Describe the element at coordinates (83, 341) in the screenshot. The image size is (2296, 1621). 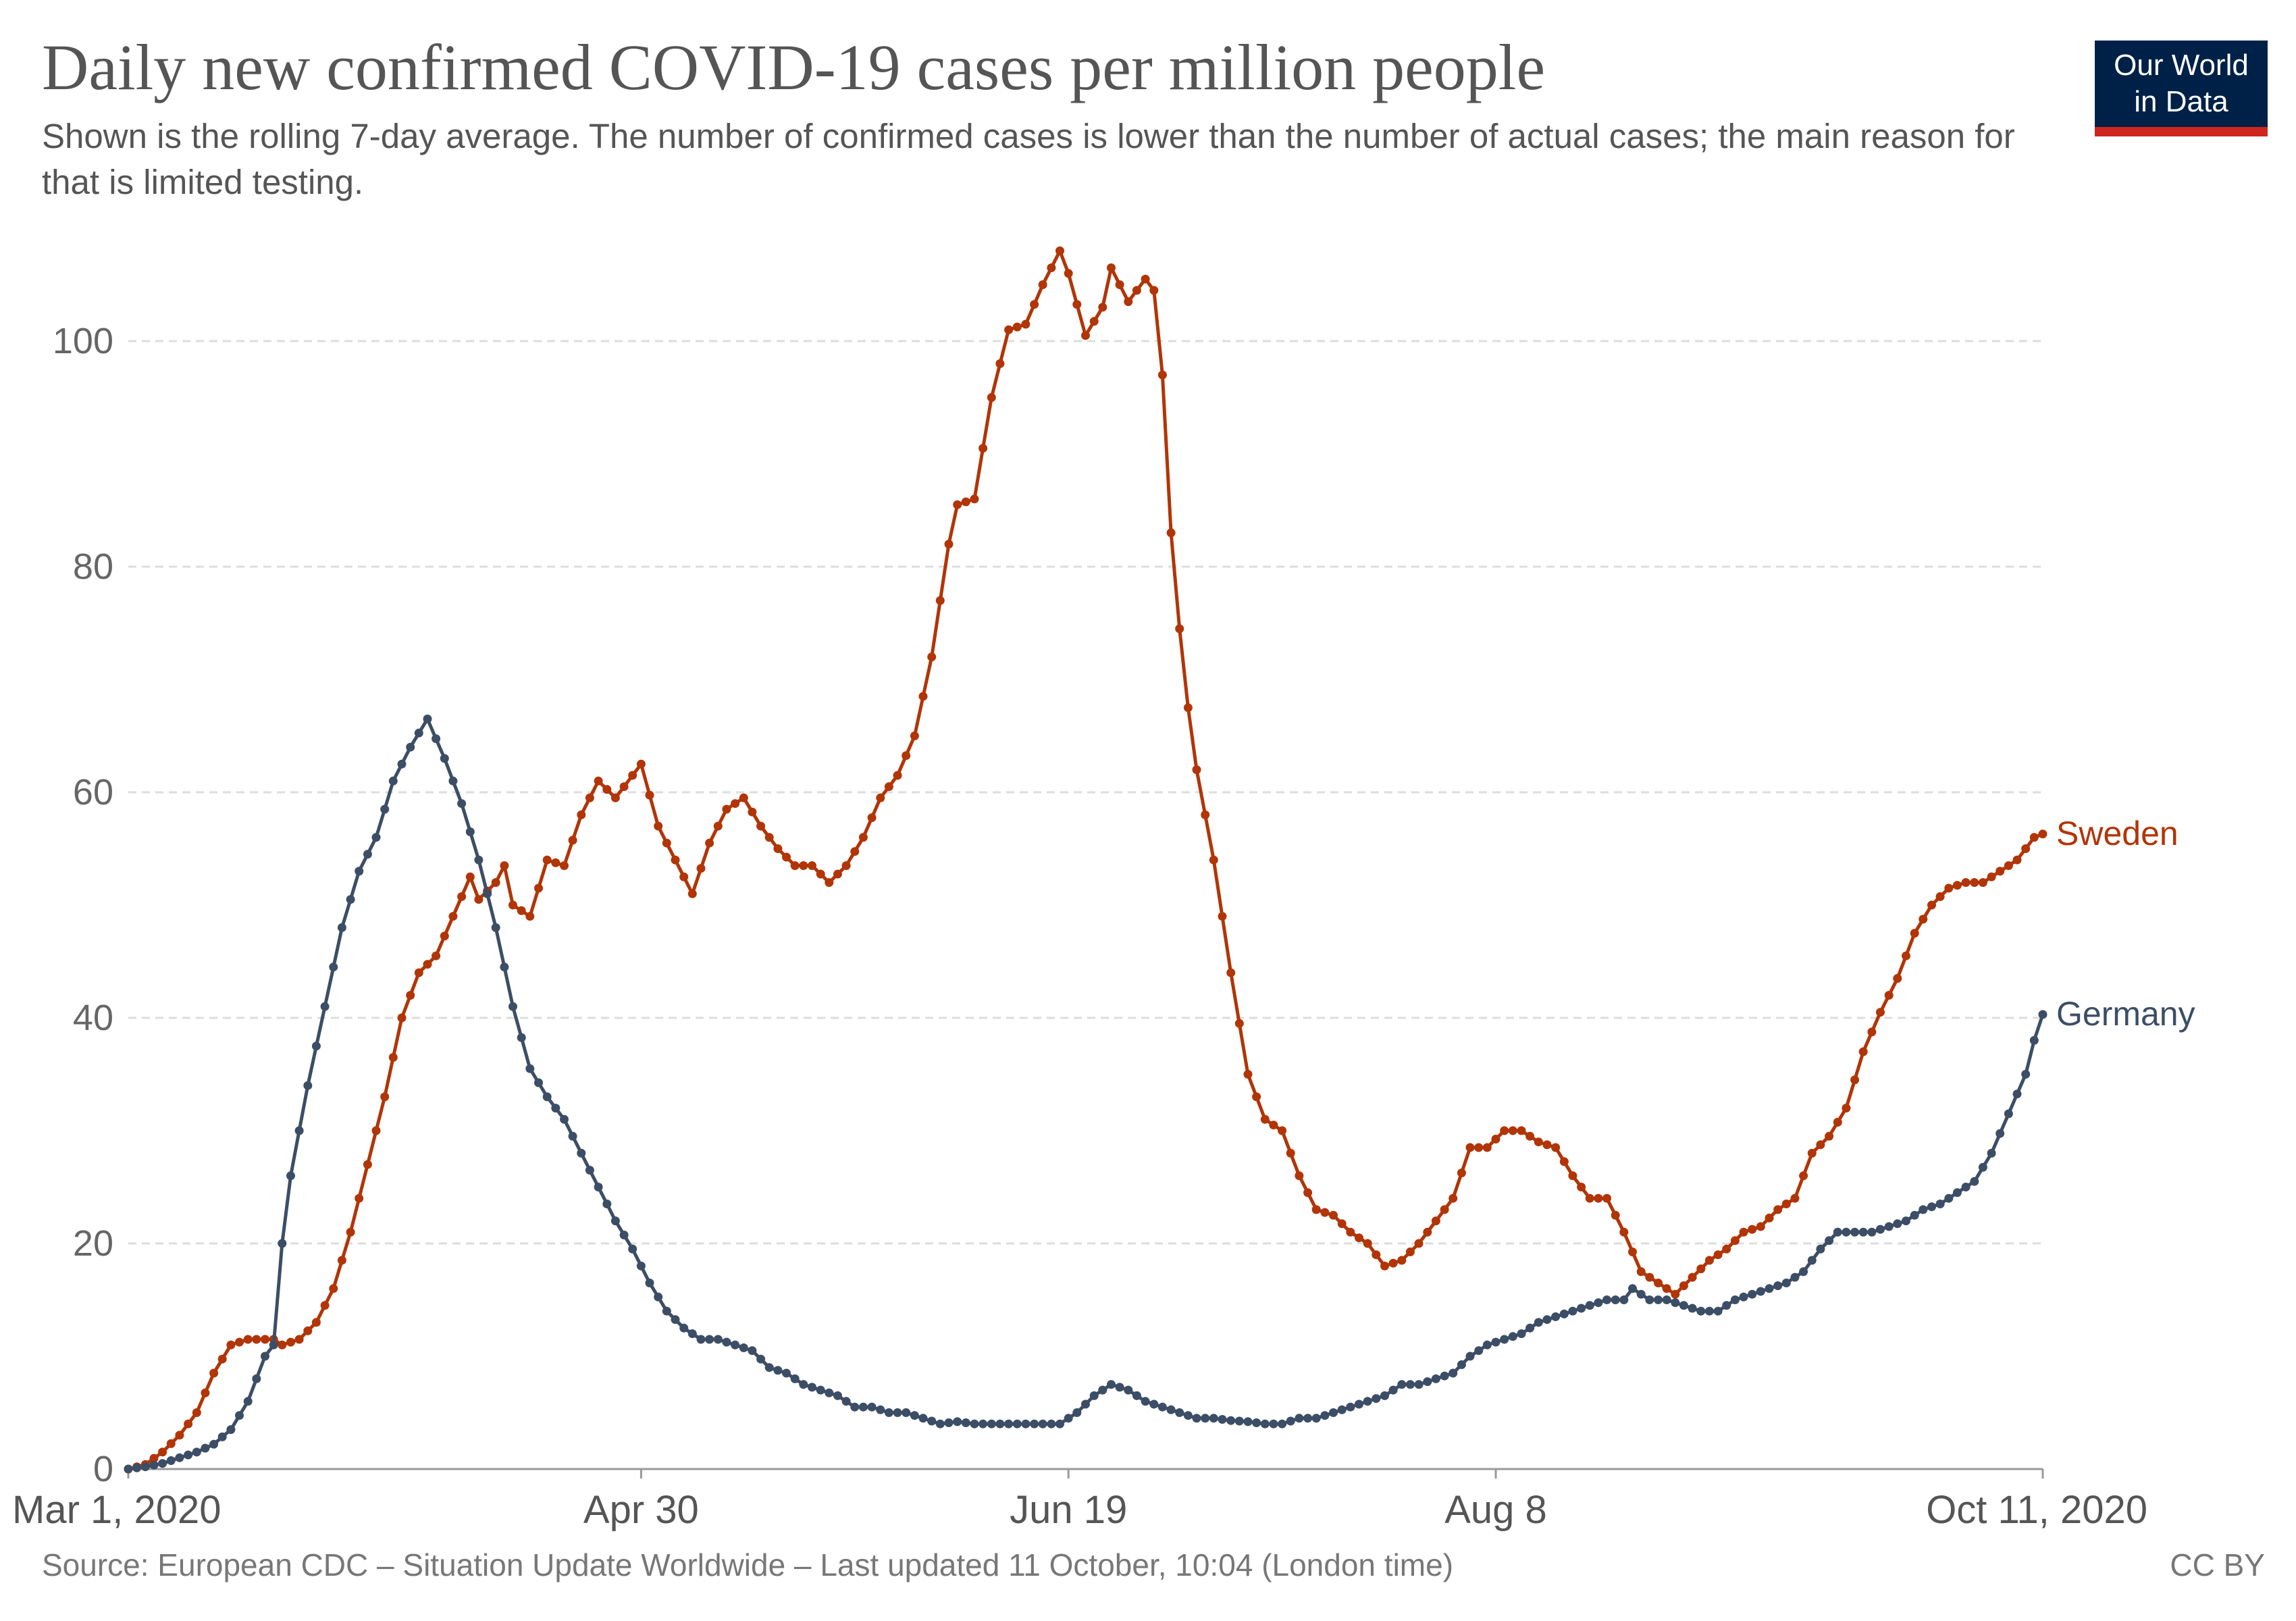
I see `y-tick-label-100: 100` at that location.